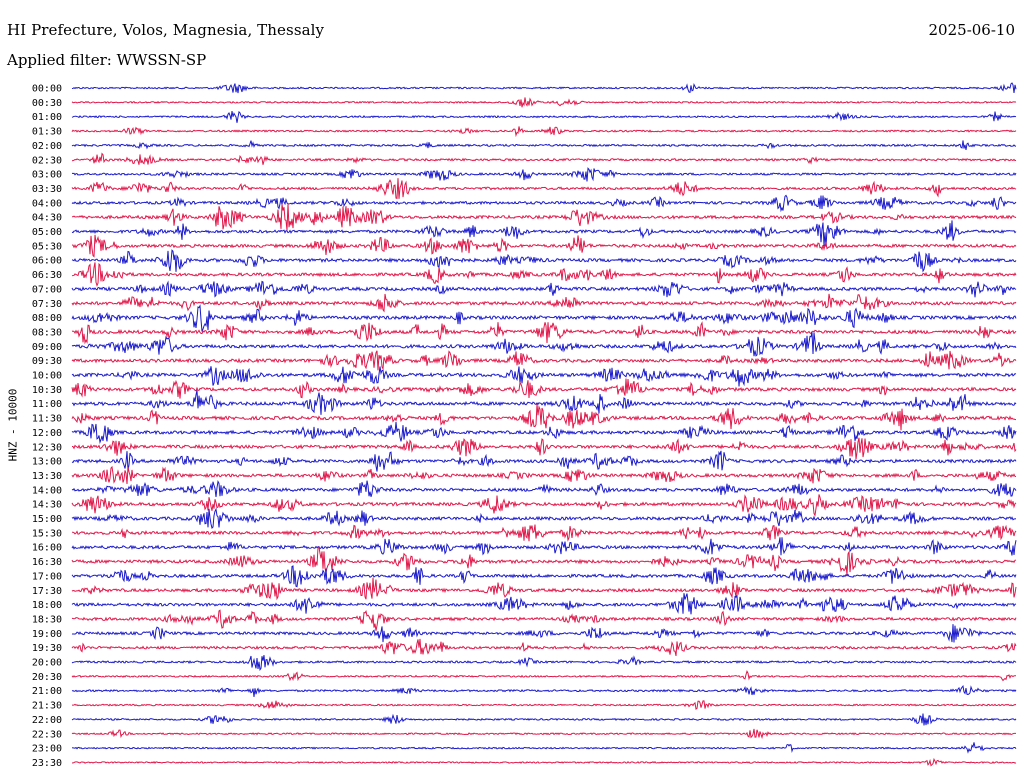  What do you see at coordinates (47, 419) in the screenshot?
I see `row-time-label: 11:30` at bounding box center [47, 419].